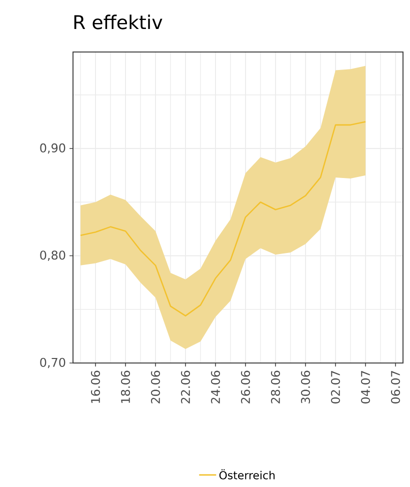  What do you see at coordinates (335, 387) in the screenshot?
I see `x-tick-label: 02.07` at bounding box center [335, 387].